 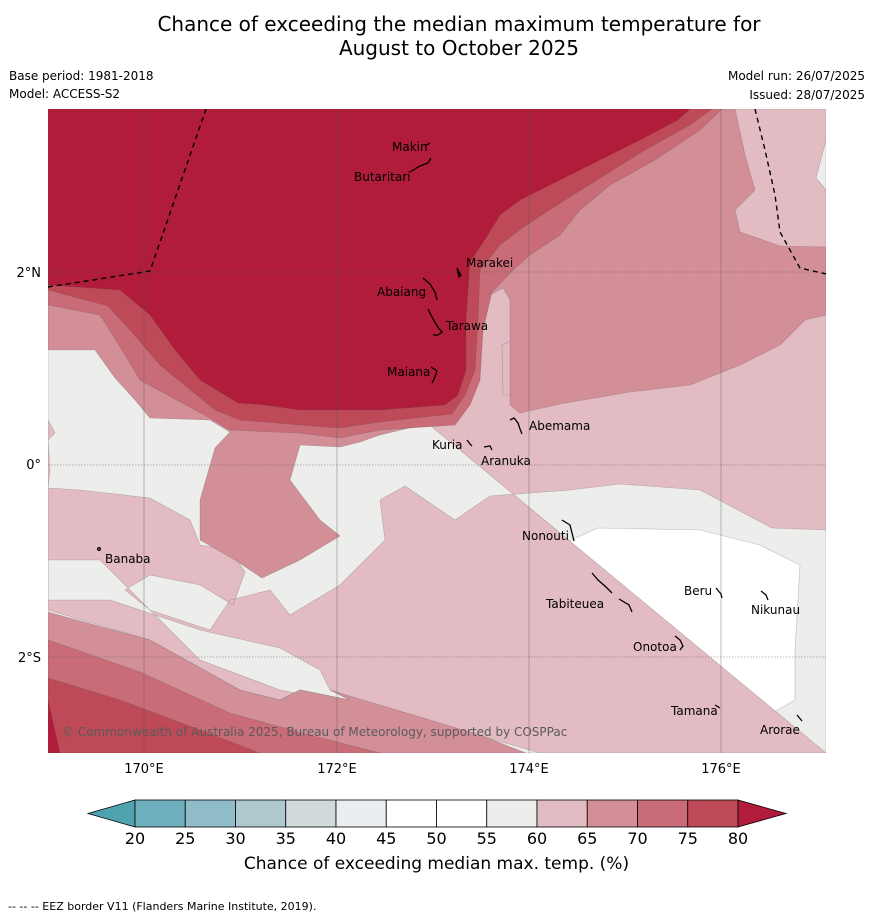 What do you see at coordinates (135, 838) in the screenshot?
I see `colorbar-tick-label: 20` at bounding box center [135, 838].